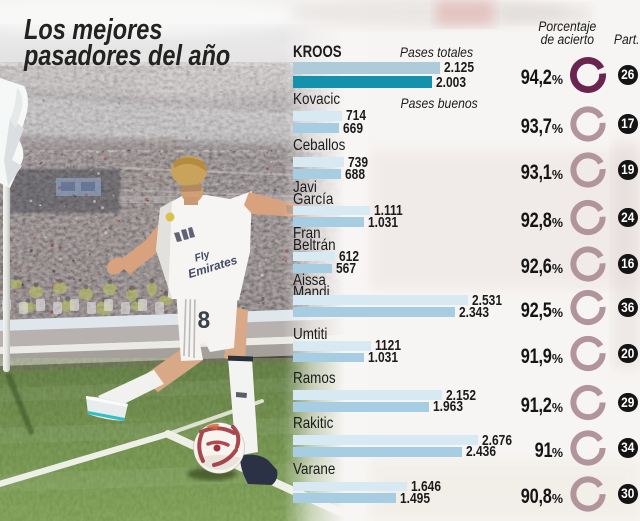 The image size is (640, 521). I want to click on svg-text: 8, so click(204, 319).